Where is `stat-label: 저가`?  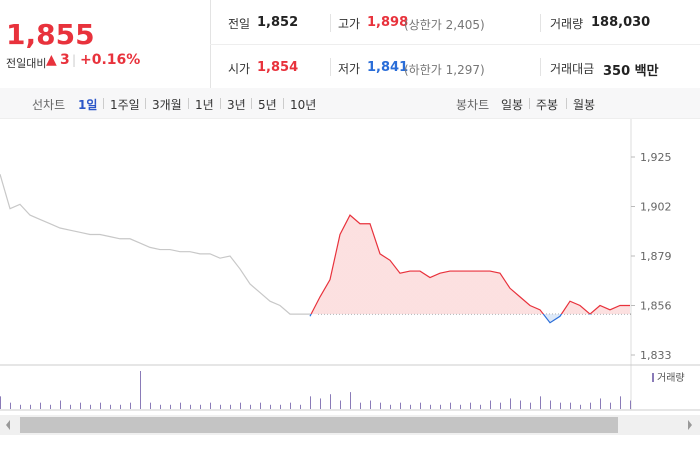
stat-label: 저가 is located at coordinates (349, 69).